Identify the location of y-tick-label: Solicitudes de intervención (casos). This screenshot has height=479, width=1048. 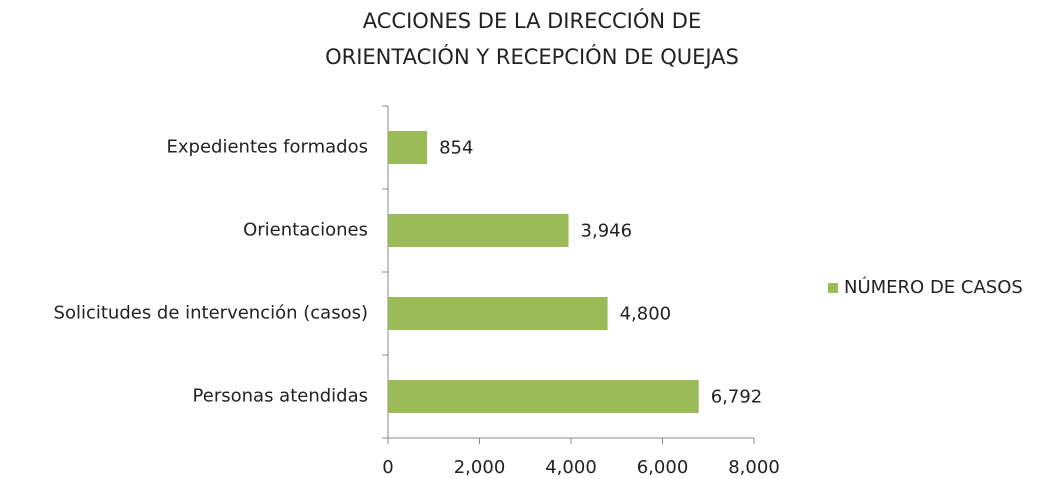
(211, 313).